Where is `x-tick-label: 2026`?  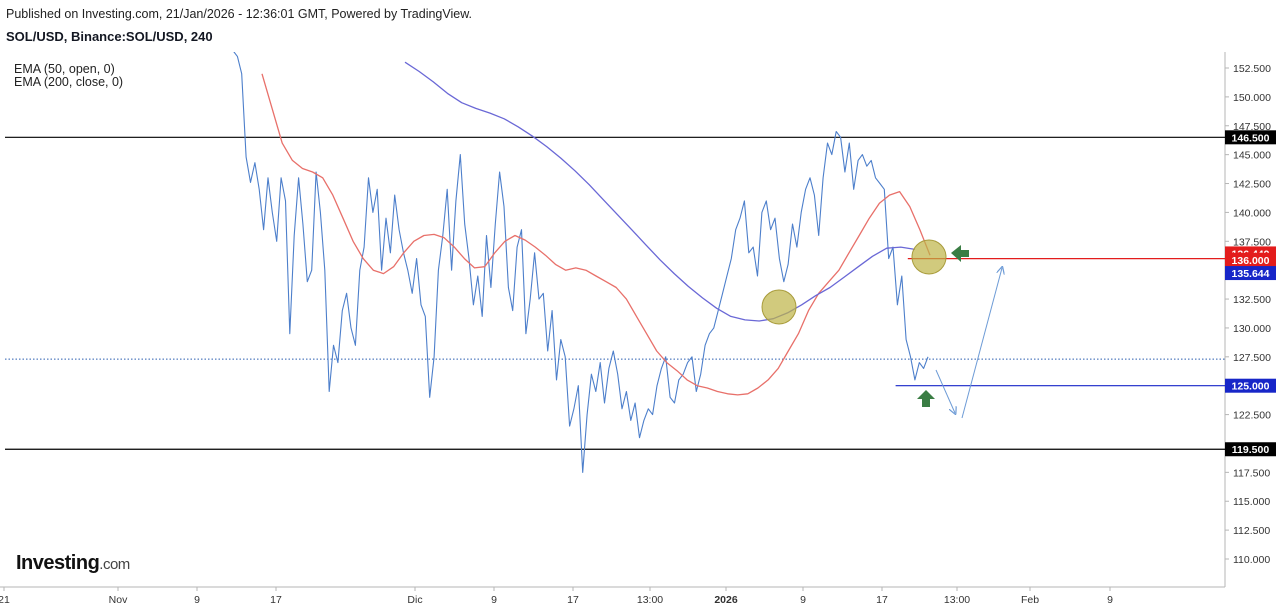
x-tick-label: 2026 is located at coordinates (726, 600).